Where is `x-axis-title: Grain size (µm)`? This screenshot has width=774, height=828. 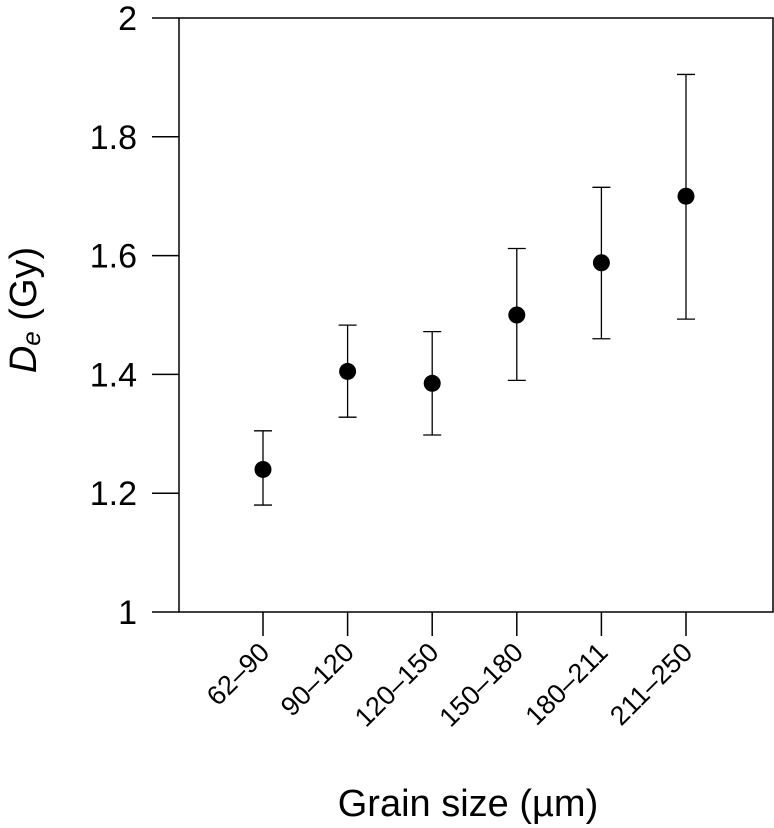 x-axis-title: Grain size (µm) is located at coordinates (468, 804).